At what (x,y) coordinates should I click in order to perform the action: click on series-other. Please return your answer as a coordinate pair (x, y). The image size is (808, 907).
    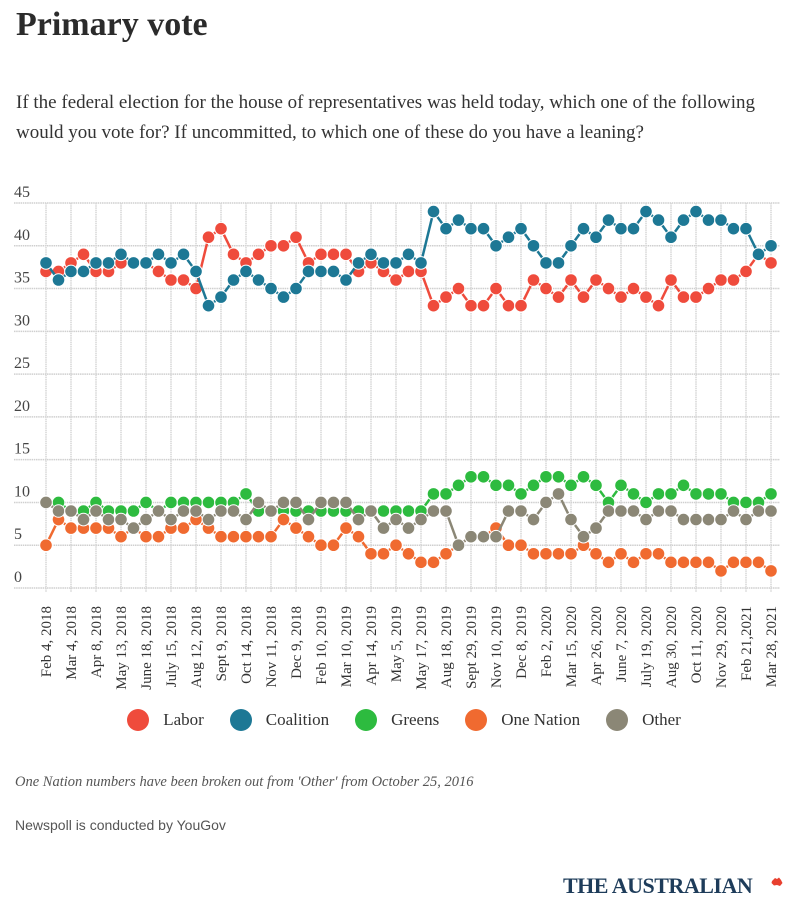
    Looking at the image, I should click on (408, 520).